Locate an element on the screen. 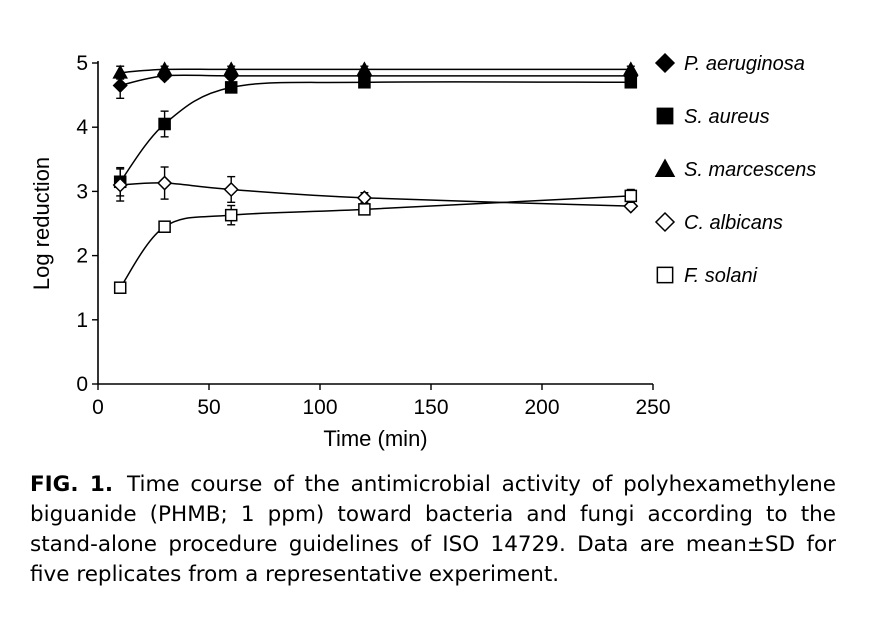 Image resolution: width=882 pixels, height=638 pixels. caption-label: FIG. 1. is located at coordinates (72, 484).